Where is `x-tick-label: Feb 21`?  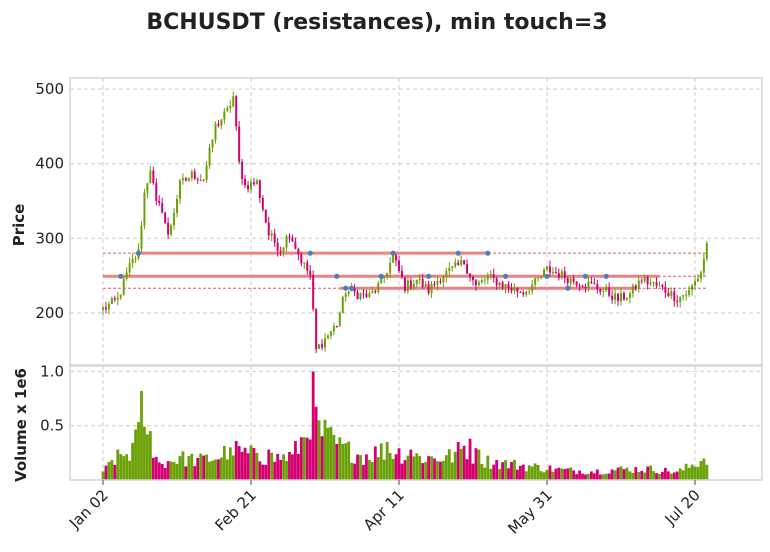
x-tick-label: Feb 21 is located at coordinates (235, 510).